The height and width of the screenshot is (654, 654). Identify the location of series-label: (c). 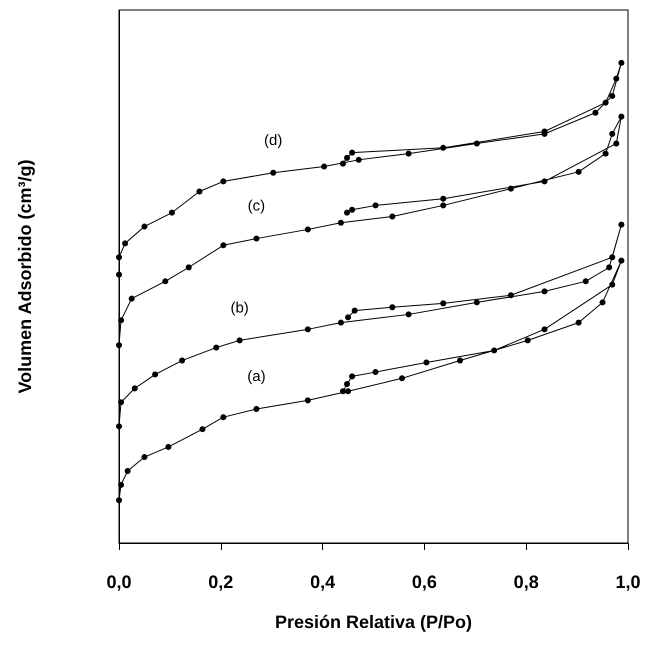
(257, 206).